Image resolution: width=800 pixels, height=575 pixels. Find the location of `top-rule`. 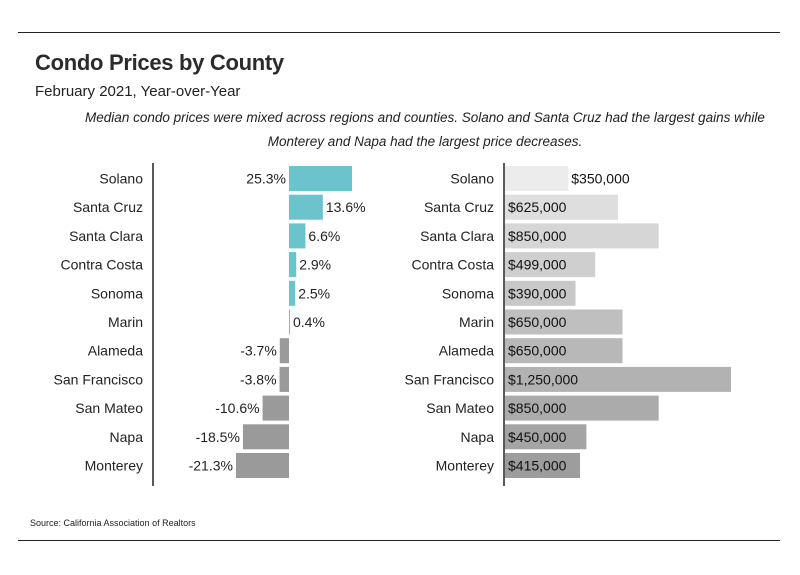

top-rule is located at coordinates (399, 32).